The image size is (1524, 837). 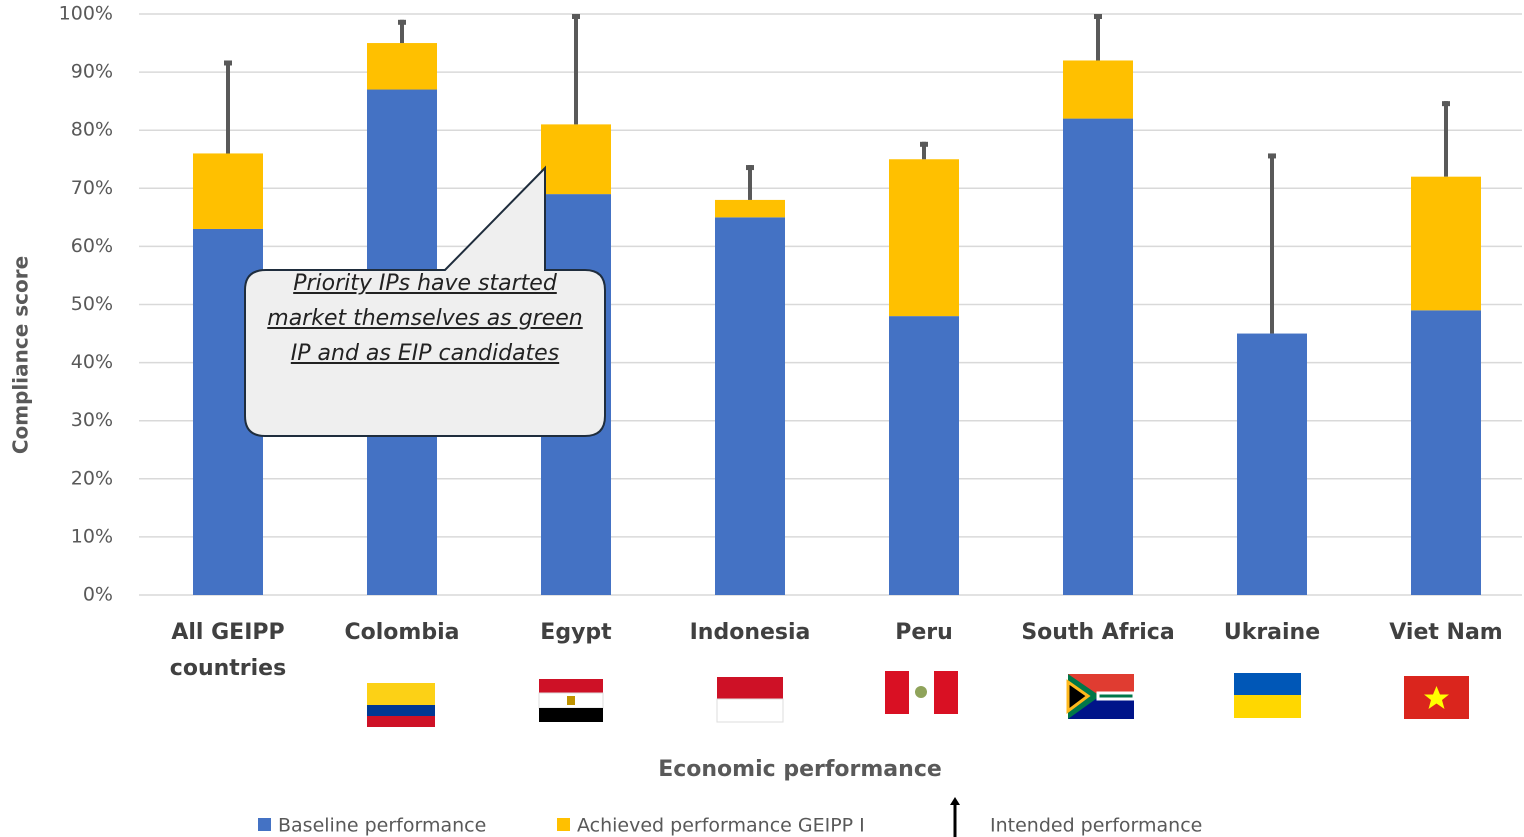 I want to click on y-tick-label: 0%, so click(x=98, y=595).